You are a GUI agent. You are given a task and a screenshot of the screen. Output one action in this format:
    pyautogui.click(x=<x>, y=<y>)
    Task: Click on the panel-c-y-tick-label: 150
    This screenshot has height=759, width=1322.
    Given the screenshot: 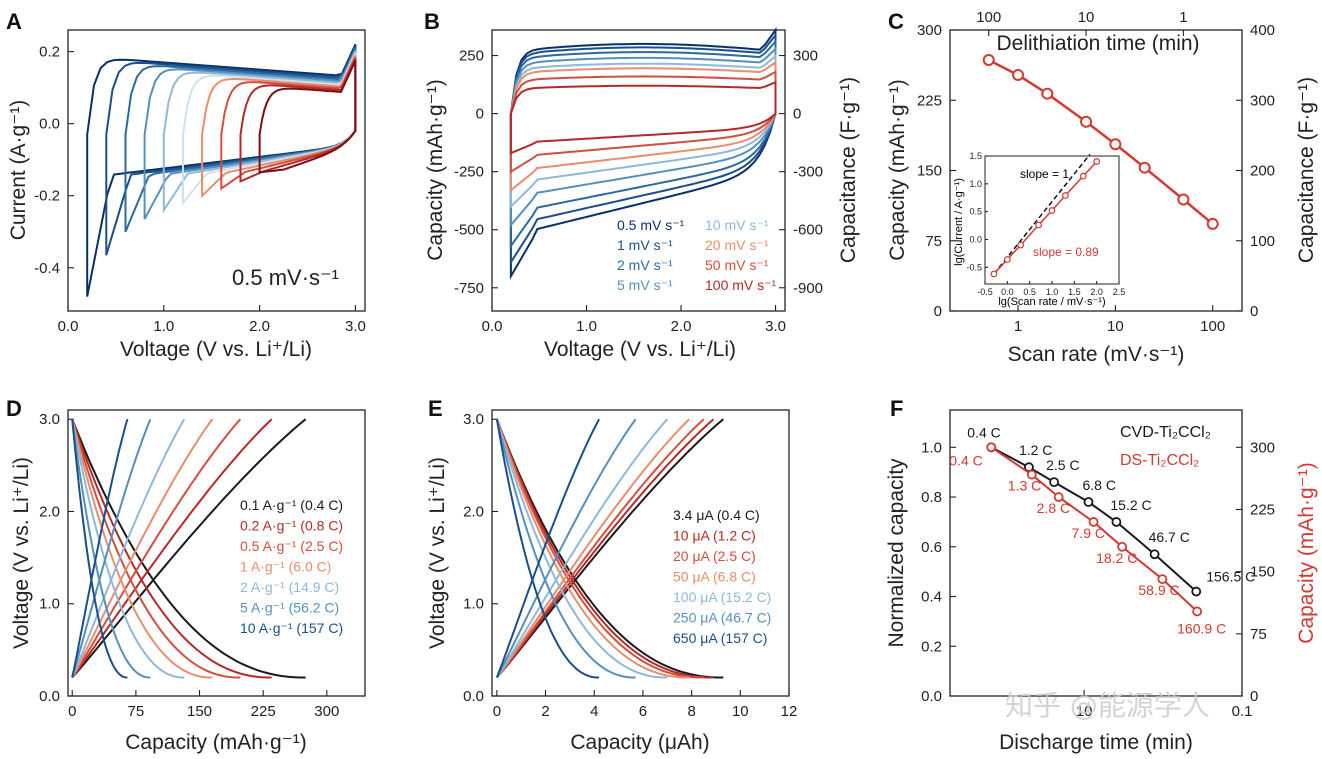 What is the action you would take?
    pyautogui.click(x=929, y=171)
    